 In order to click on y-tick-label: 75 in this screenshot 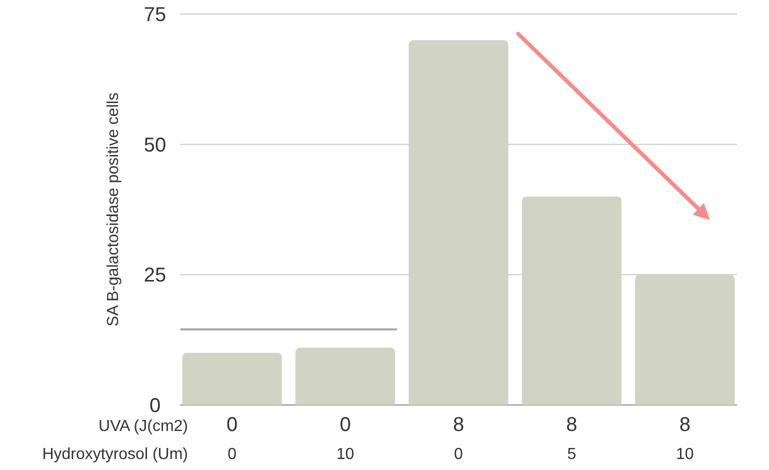, I will do `click(155, 15)`.